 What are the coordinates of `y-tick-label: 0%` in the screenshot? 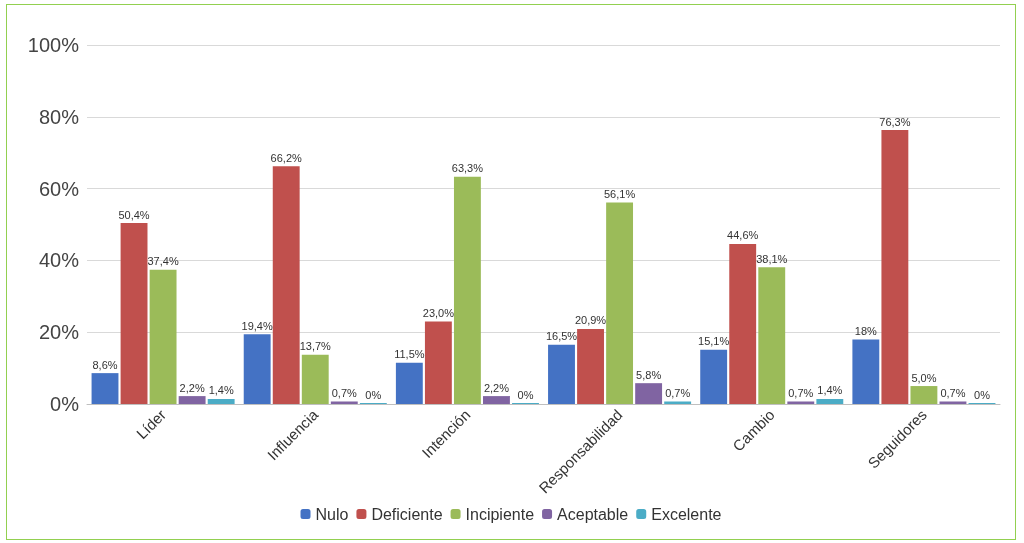 It's located at (65, 404).